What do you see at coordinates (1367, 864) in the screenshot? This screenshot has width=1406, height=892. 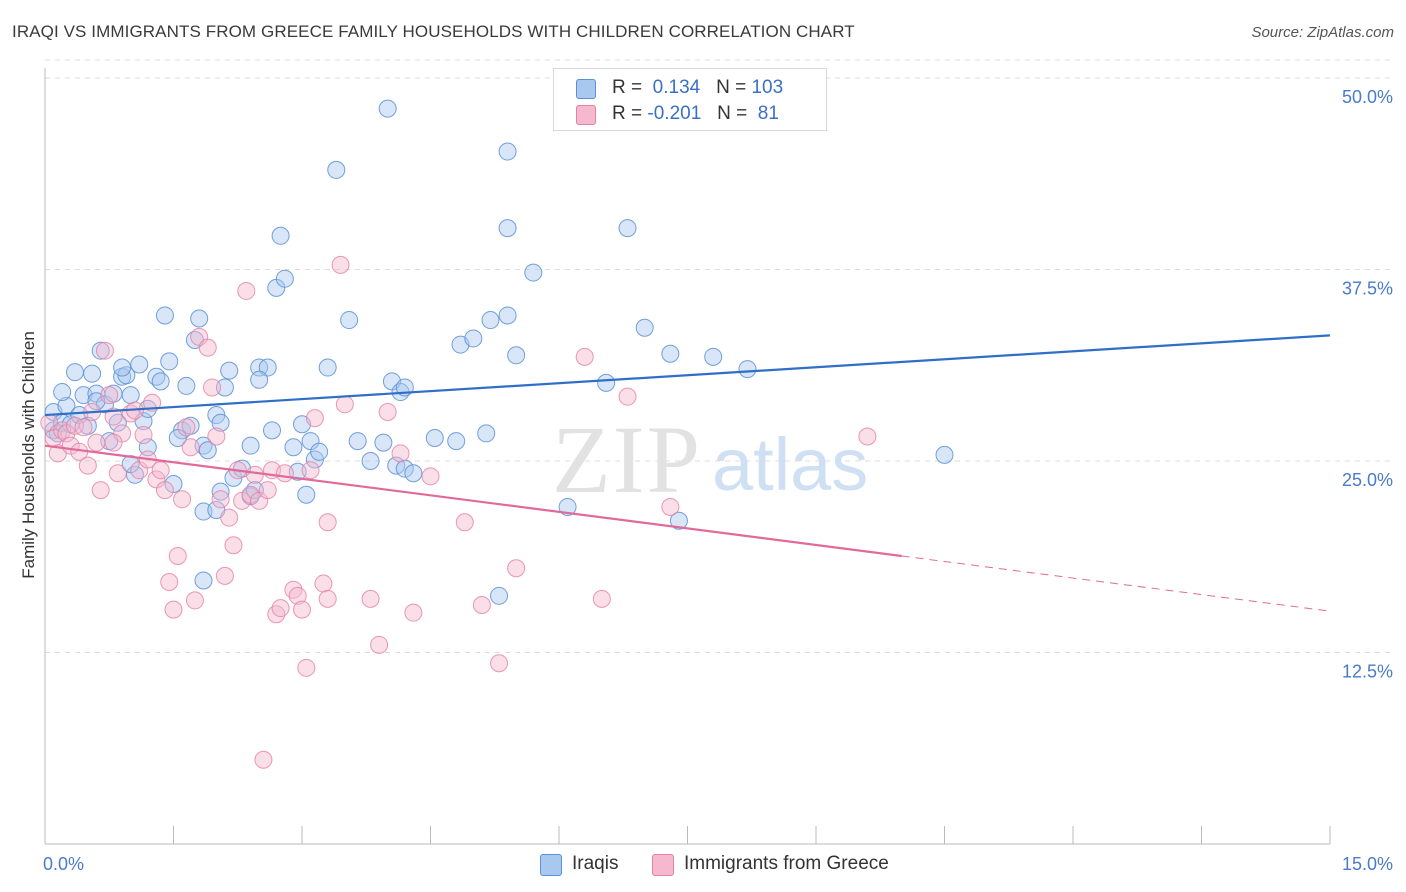 I see `x-tick-label-1: 15.0%` at bounding box center [1367, 864].